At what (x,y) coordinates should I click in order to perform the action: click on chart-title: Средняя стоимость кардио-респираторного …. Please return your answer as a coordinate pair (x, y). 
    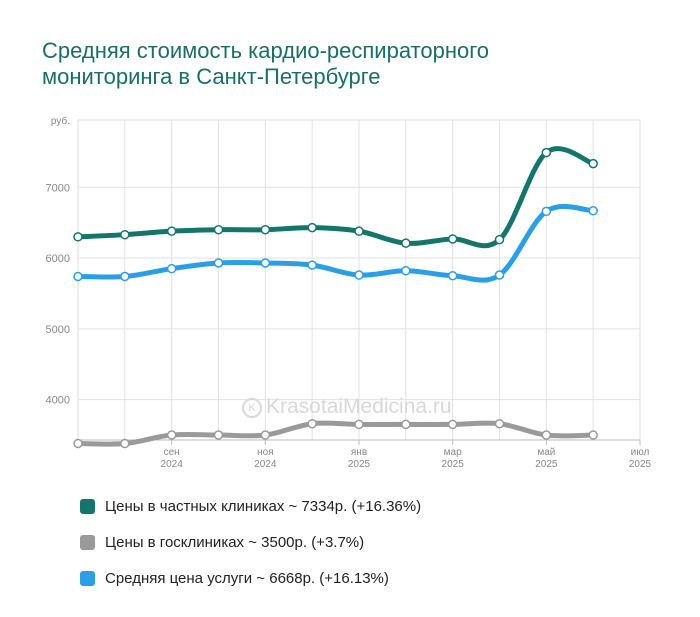
    Looking at the image, I should click on (352, 64).